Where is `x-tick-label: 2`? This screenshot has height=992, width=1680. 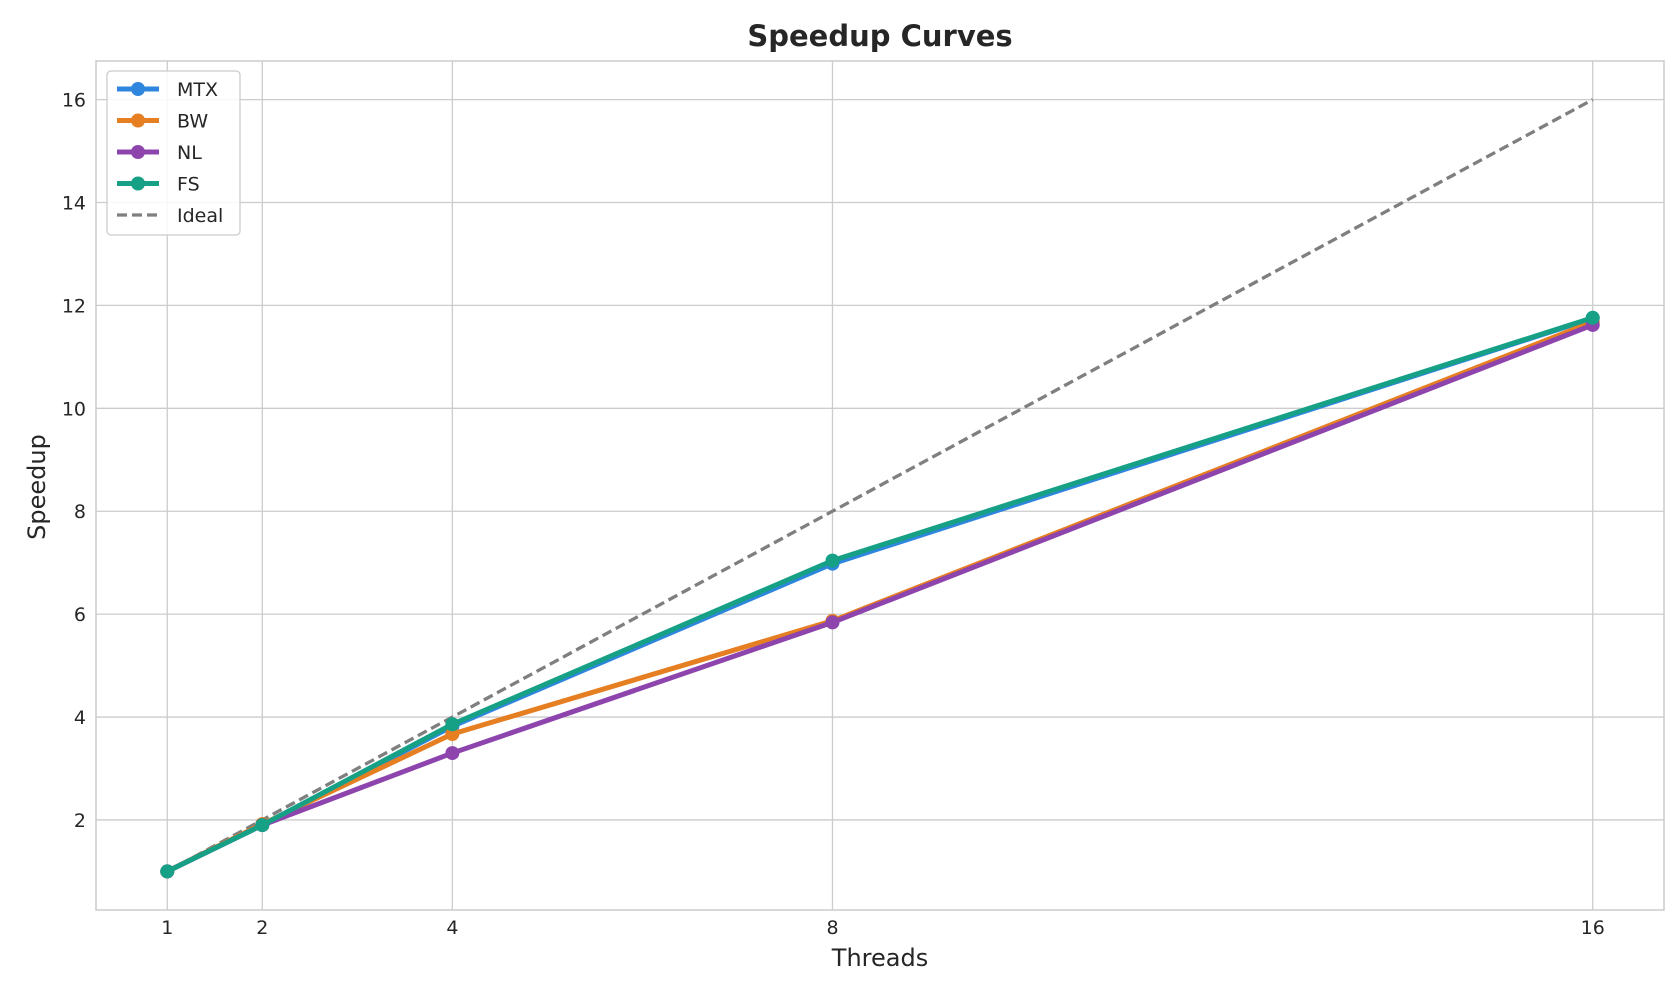
x-tick-label: 2 is located at coordinates (262, 928).